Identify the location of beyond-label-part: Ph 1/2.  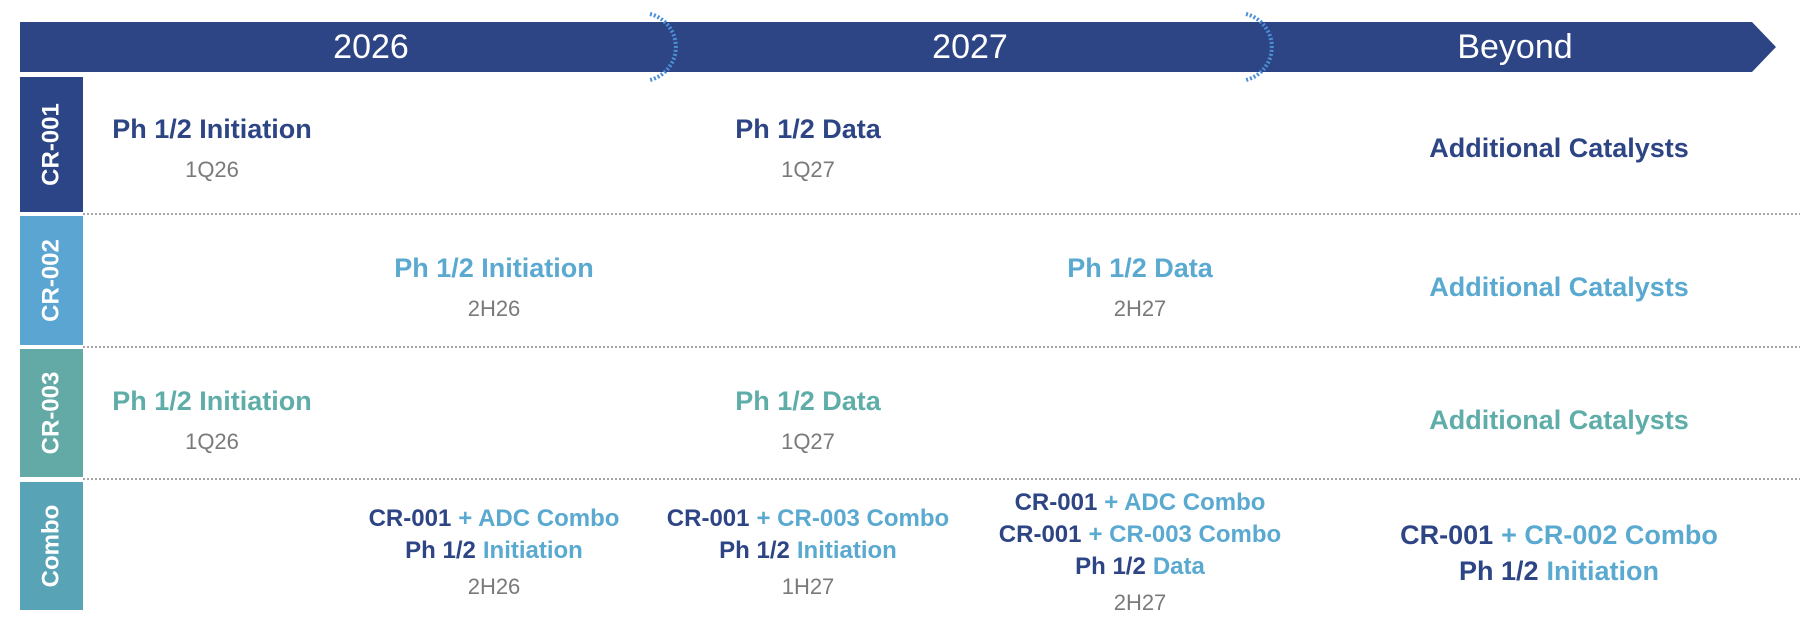
(1499, 571).